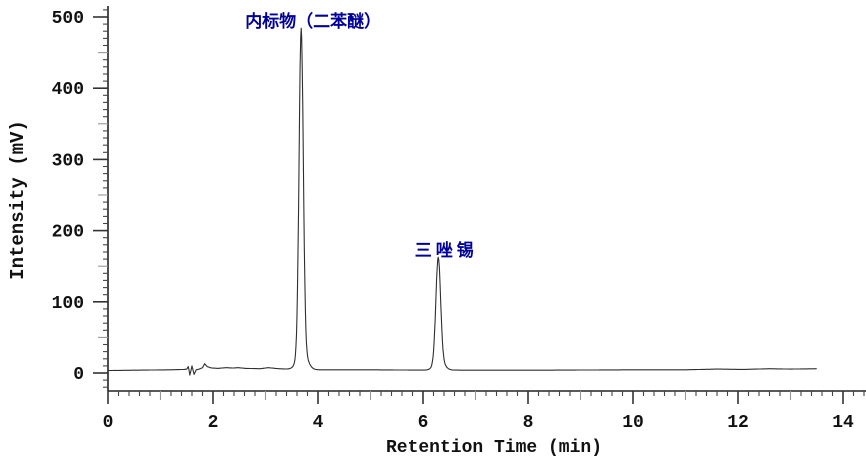  Describe the element at coordinates (318, 423) in the screenshot. I see `x-tick-label: 4` at that location.